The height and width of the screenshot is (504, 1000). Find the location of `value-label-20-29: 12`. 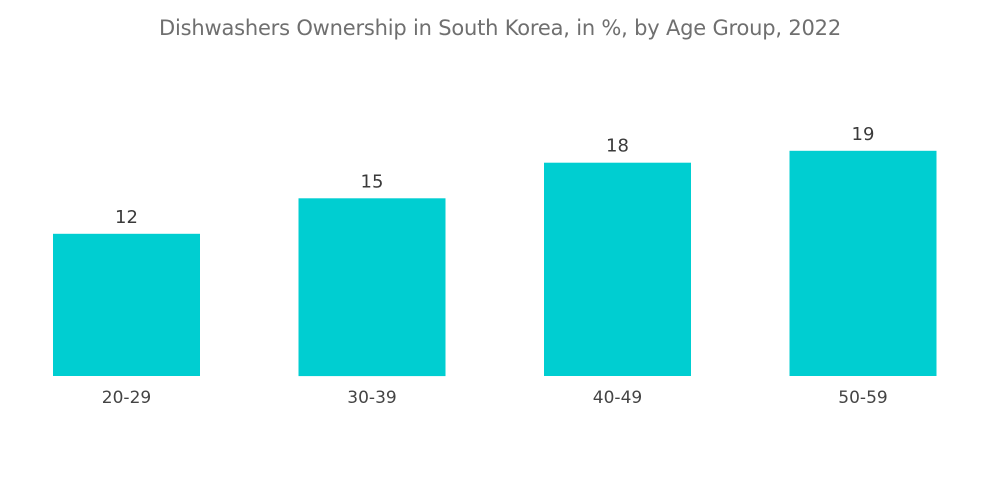

value-label-20-29: 12 is located at coordinates (126, 217).